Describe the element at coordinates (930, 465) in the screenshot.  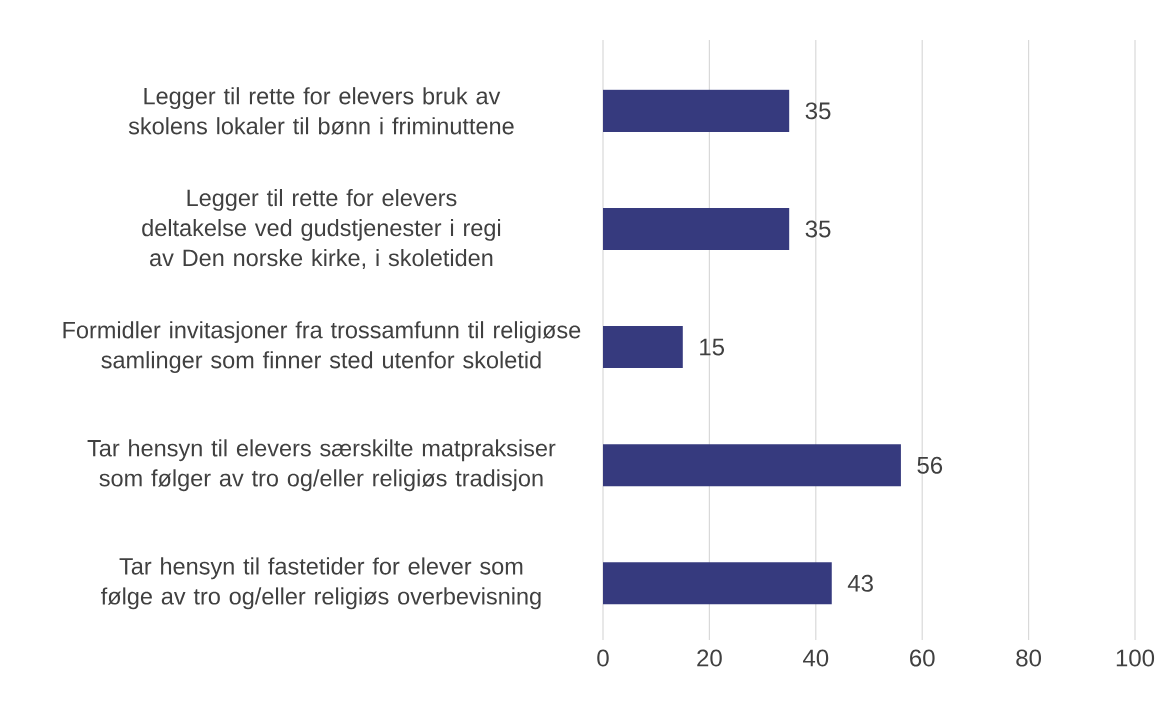
I see `data-label: 56` at that location.